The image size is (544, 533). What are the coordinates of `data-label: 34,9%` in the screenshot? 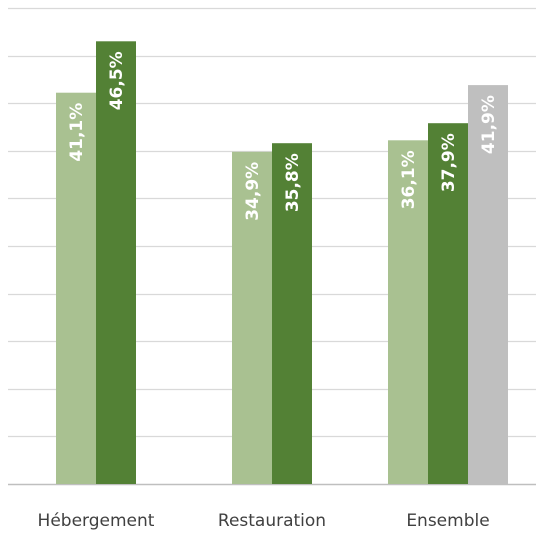 It's located at (253, 191).